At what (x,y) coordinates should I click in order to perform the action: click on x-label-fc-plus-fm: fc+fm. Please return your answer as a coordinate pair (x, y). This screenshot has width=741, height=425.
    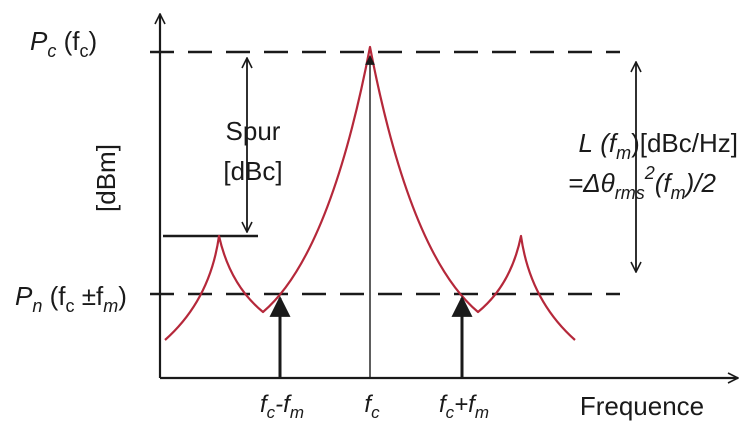
    Looking at the image, I should click on (464, 406).